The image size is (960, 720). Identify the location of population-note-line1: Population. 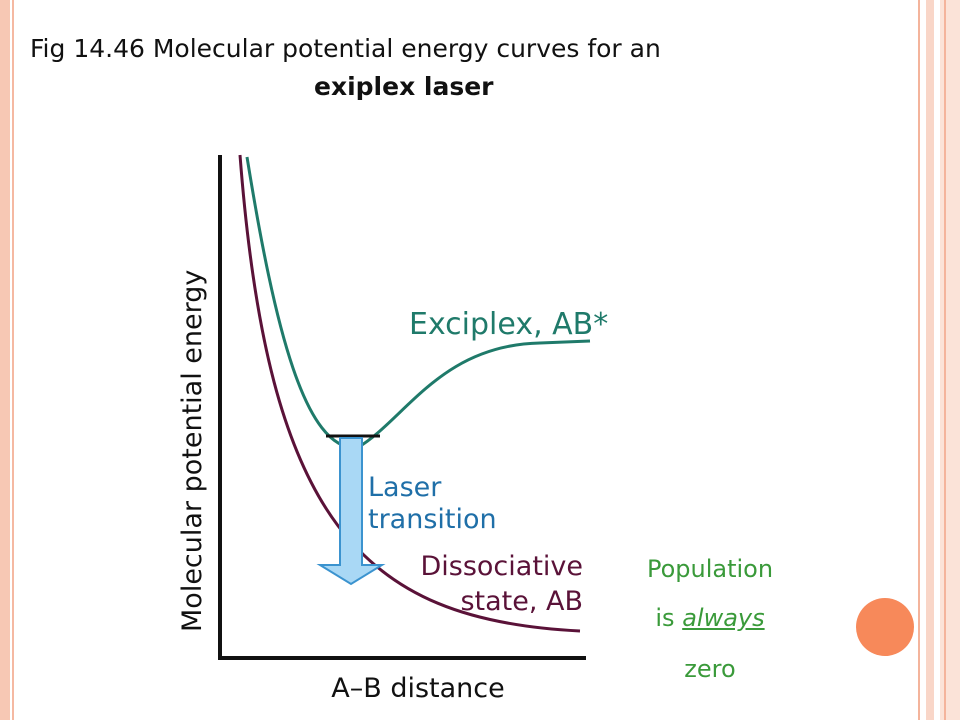
(710, 569).